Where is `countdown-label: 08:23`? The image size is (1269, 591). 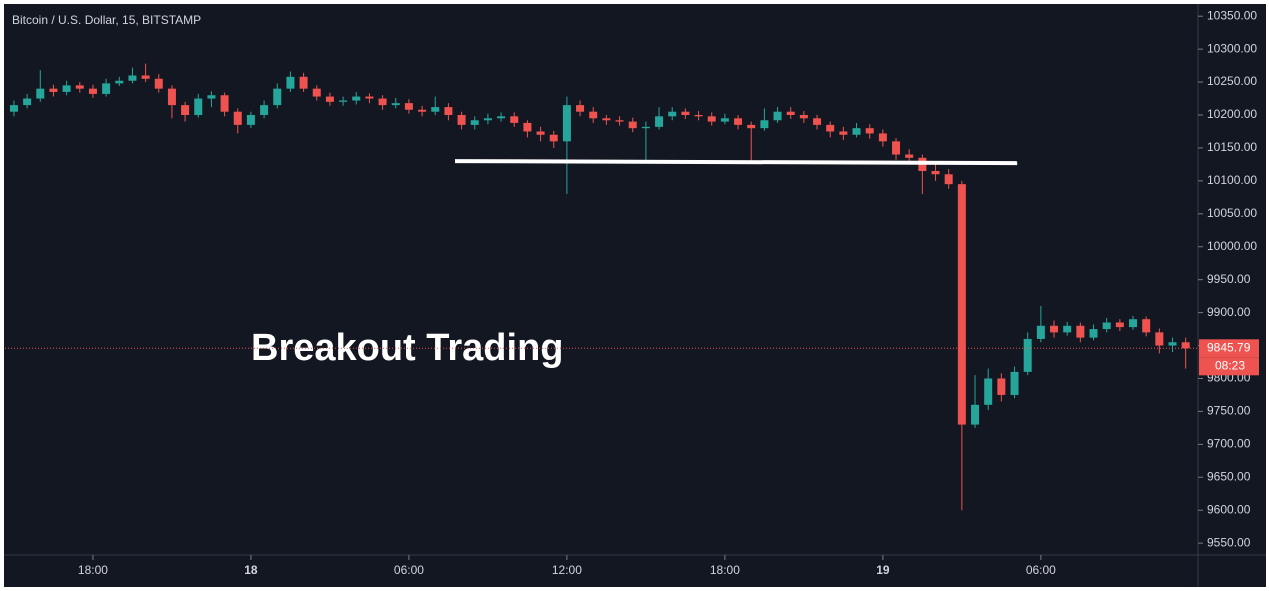
countdown-label: 08:23 is located at coordinates (1230, 365).